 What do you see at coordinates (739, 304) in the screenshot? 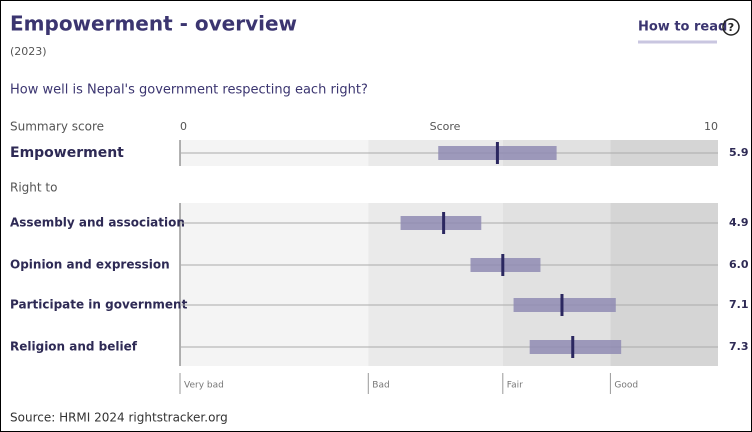
I see `value-label: 7.1` at bounding box center [739, 304].